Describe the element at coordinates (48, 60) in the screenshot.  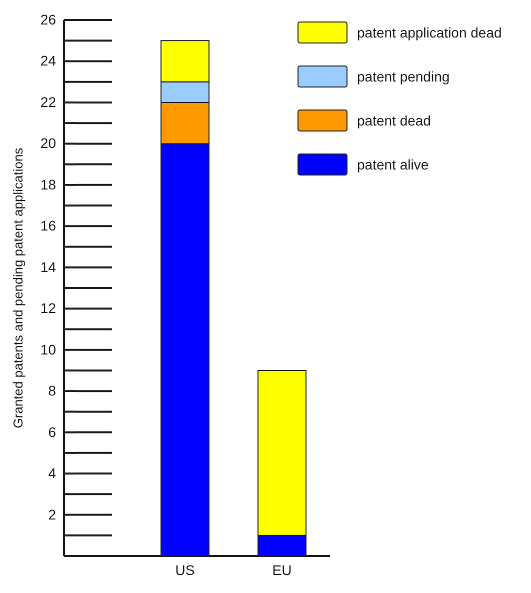
I see `y-tick-label: 24` at that location.